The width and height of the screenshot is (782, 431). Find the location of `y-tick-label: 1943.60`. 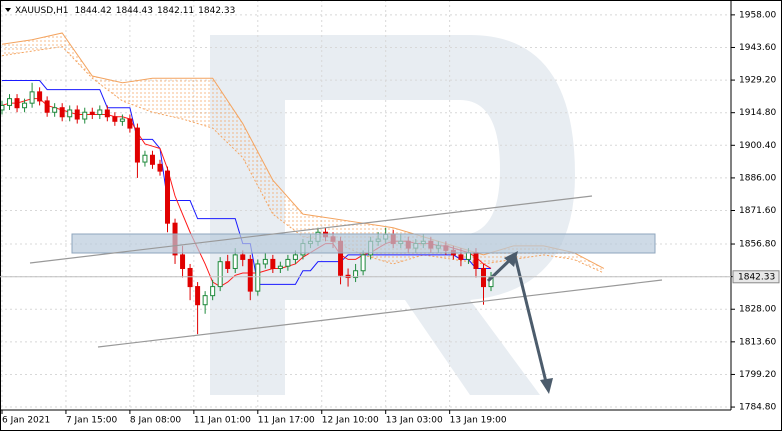

y-tick-label: 1943.60 is located at coordinates (757, 48).